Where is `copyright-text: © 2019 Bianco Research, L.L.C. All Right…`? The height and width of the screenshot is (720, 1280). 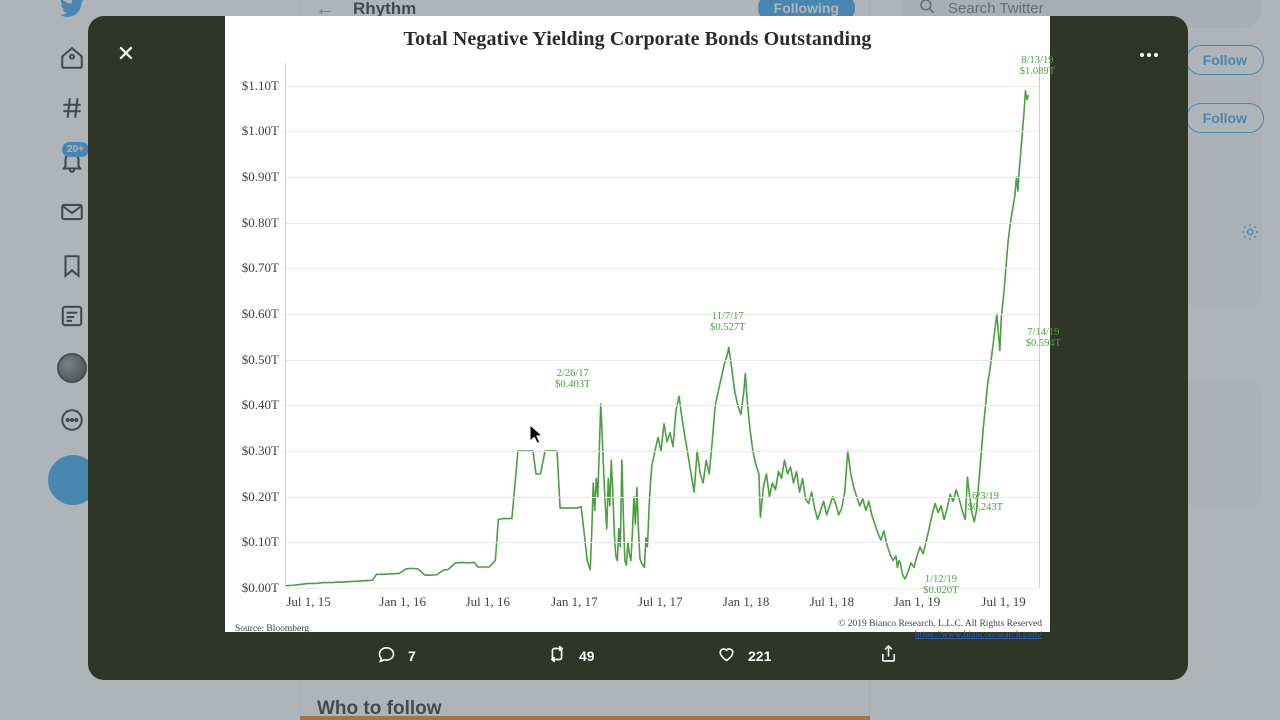
copyright-text: © 2019 Bianco Research, L.L.C. All Right… is located at coordinates (940, 624).